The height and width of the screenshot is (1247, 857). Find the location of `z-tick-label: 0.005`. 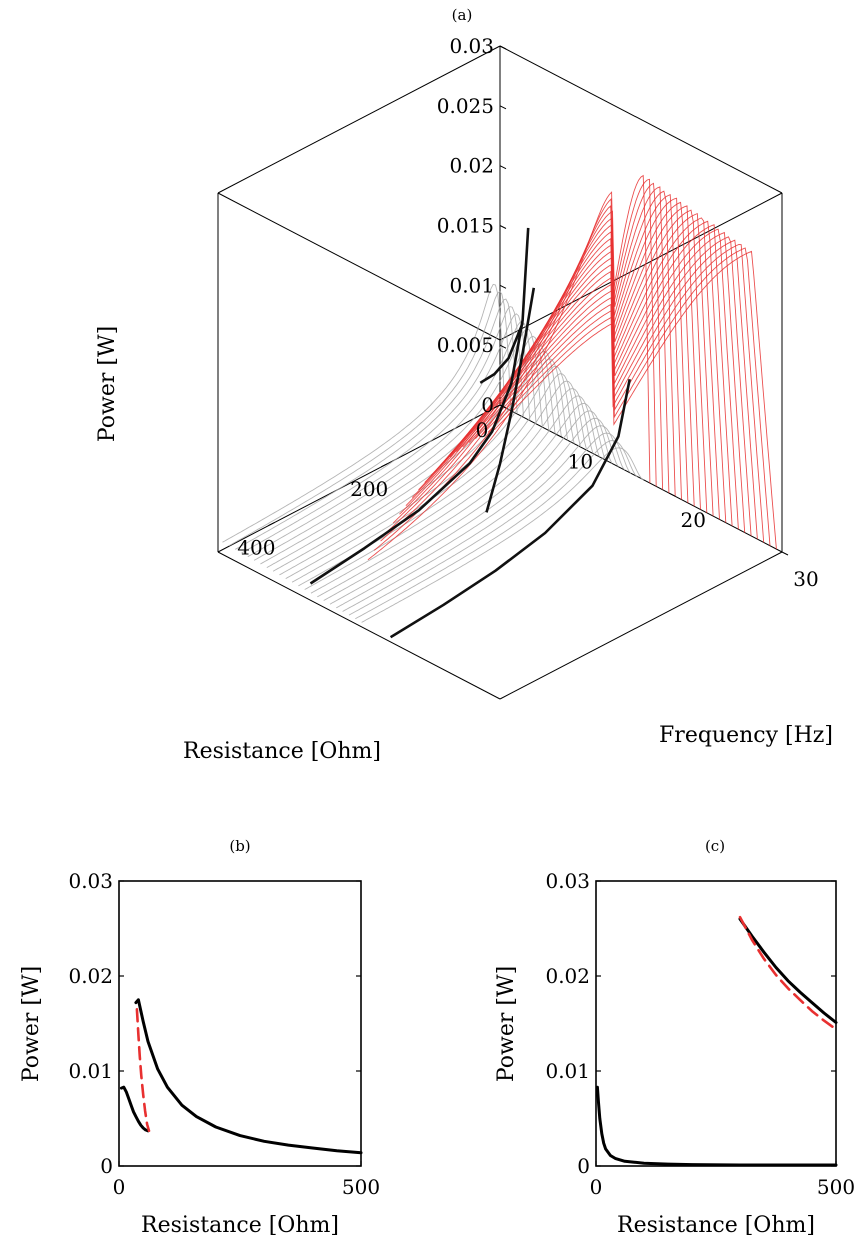

z-tick-label: 0.005 is located at coordinates (465, 345).